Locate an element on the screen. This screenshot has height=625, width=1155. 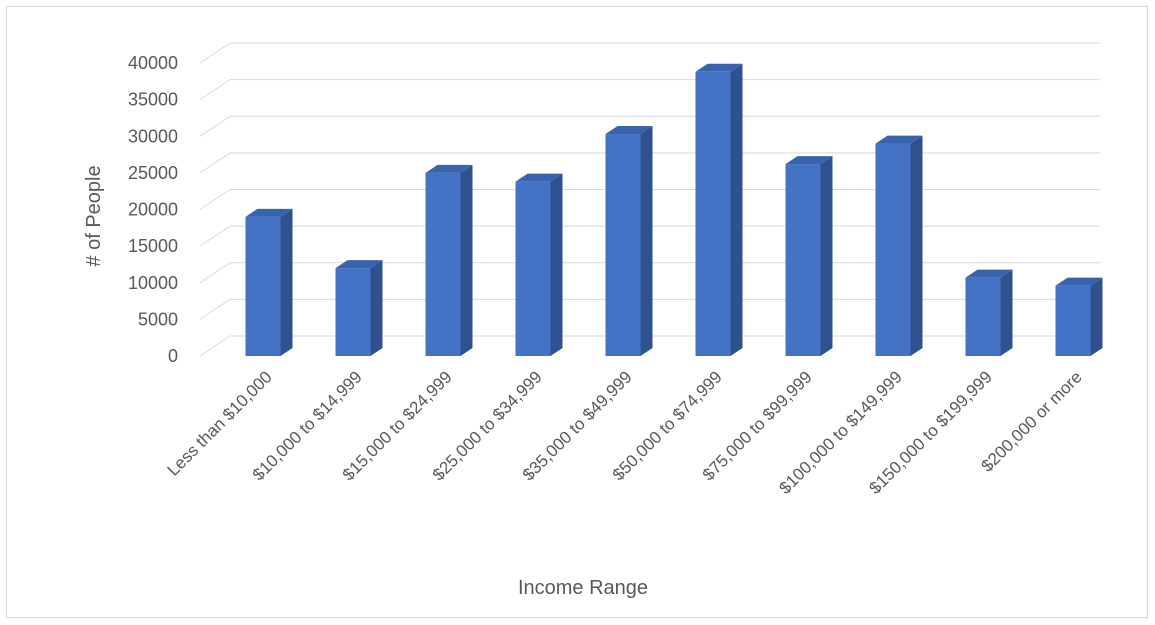
y-tick-label: 5000 is located at coordinates (158, 319).